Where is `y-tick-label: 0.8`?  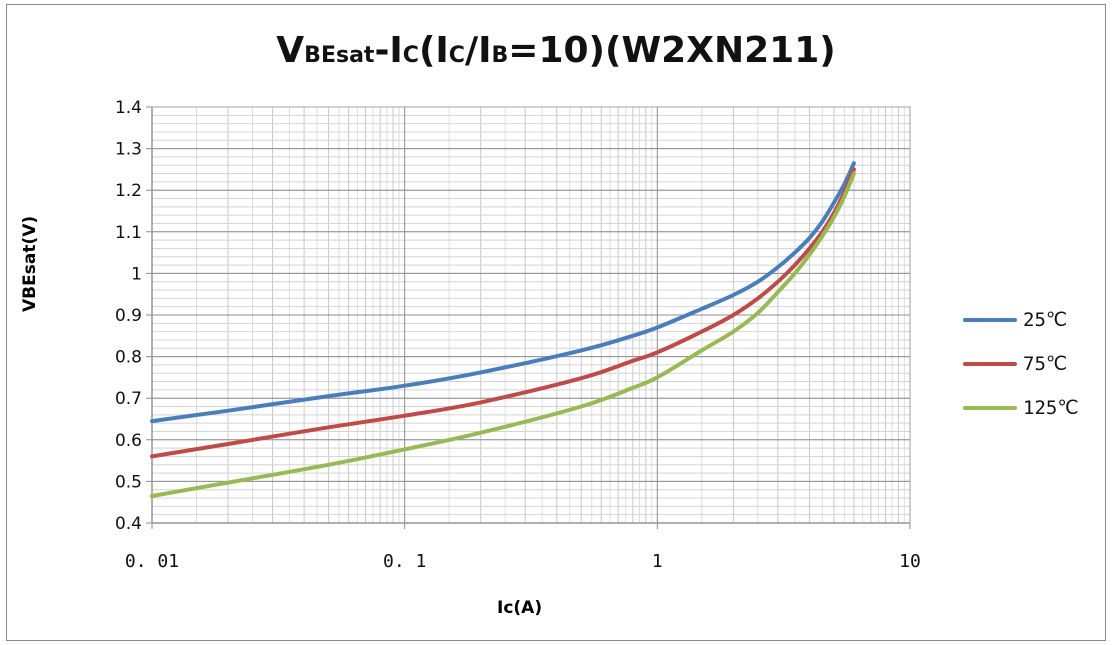 y-tick-label: 0.8 is located at coordinates (128, 358).